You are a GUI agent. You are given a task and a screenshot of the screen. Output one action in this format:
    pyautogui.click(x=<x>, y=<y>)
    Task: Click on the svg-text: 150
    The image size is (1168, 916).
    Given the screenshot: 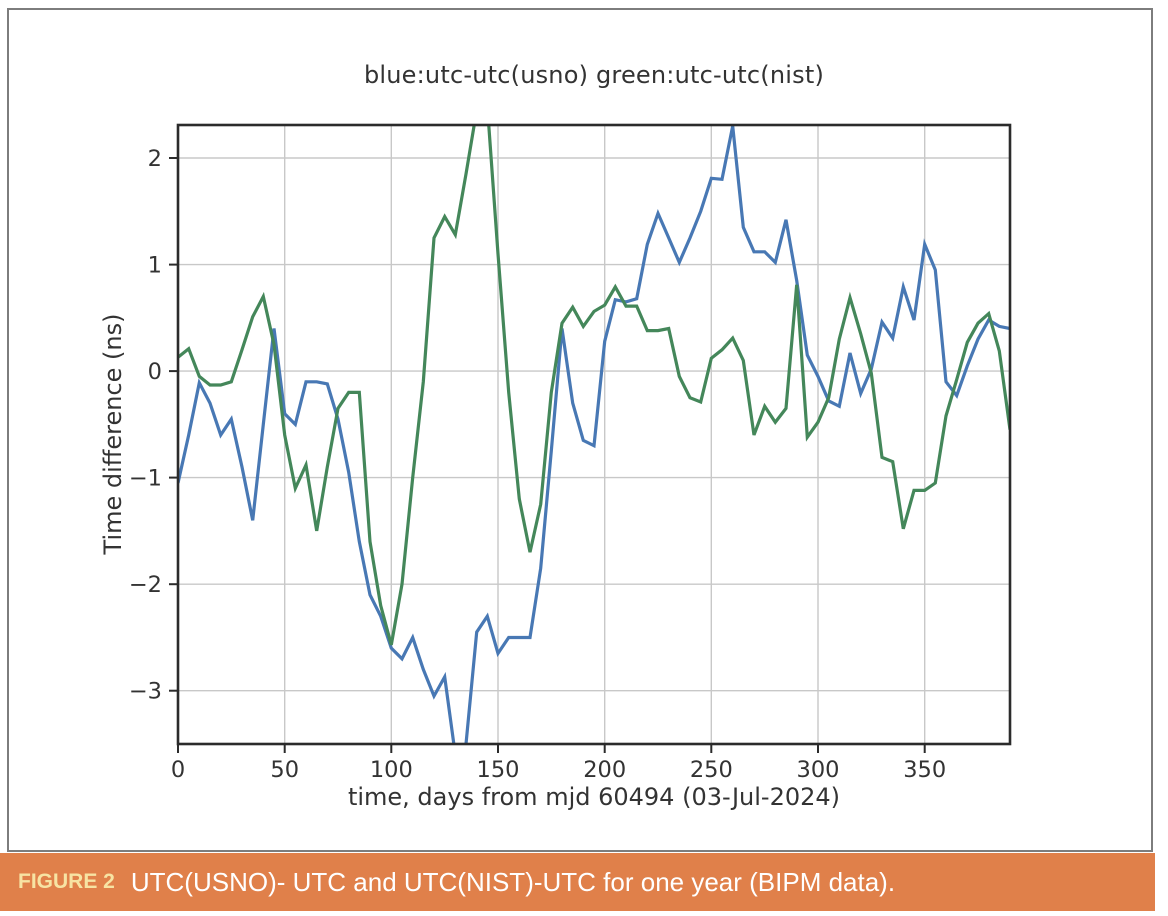 What is the action you would take?
    pyautogui.click(x=498, y=770)
    